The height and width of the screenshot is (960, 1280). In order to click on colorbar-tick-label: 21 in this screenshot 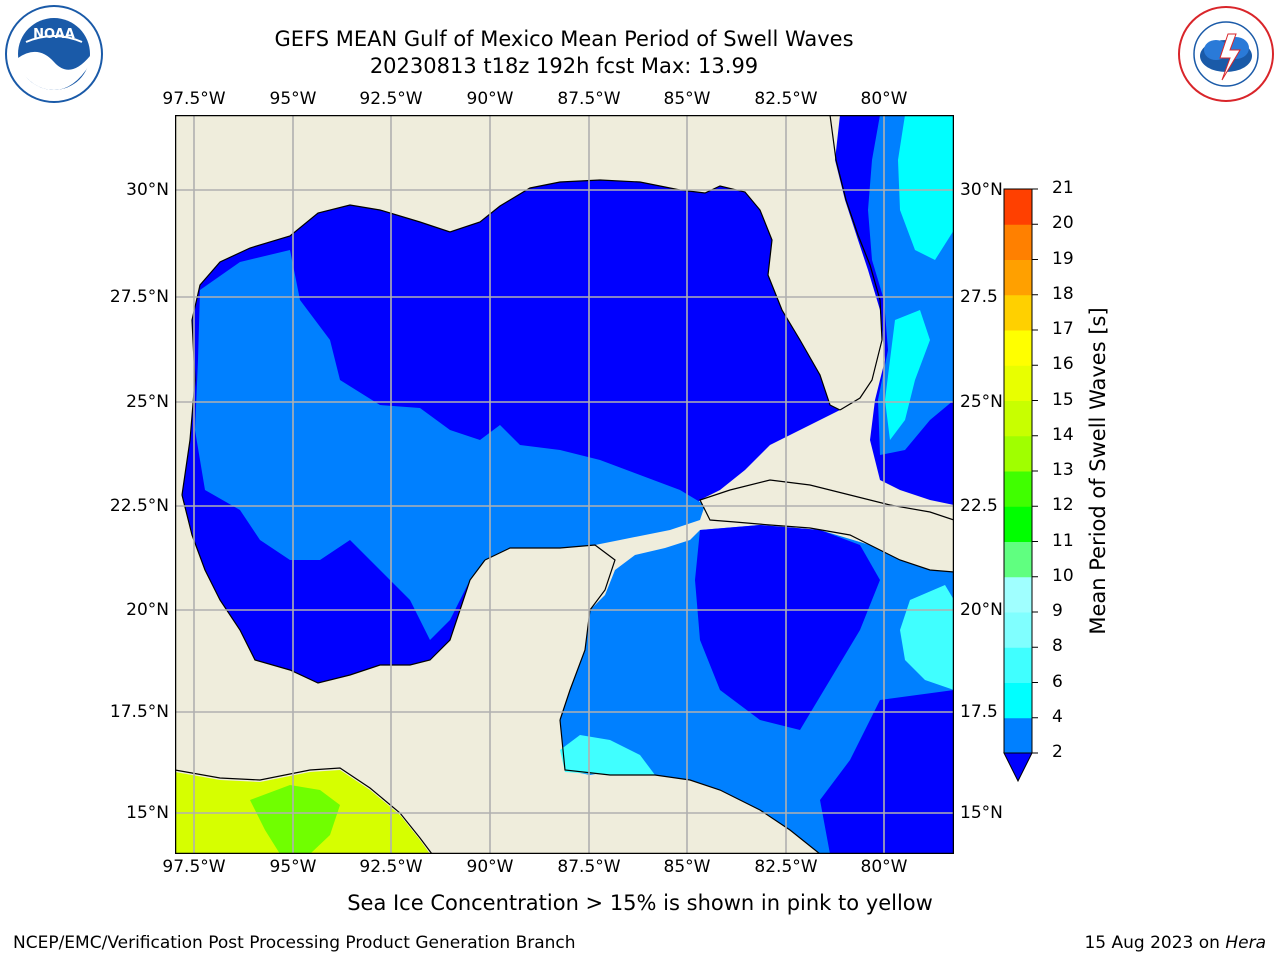, I will do `click(1063, 188)`.